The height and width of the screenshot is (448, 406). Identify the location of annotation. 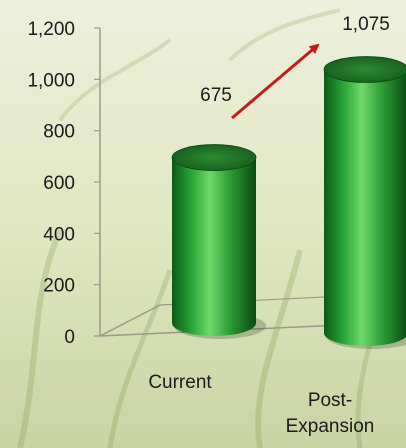
(275, 81).